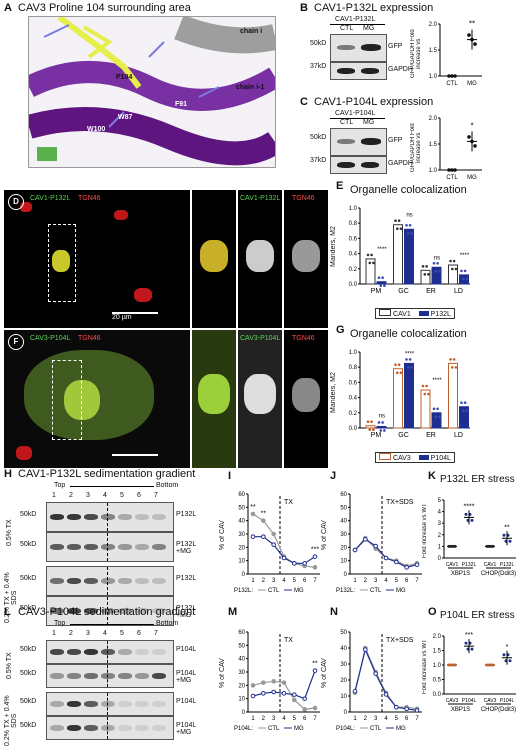 The image size is (520, 749). I want to click on chart-k-point, so click(493, 546).